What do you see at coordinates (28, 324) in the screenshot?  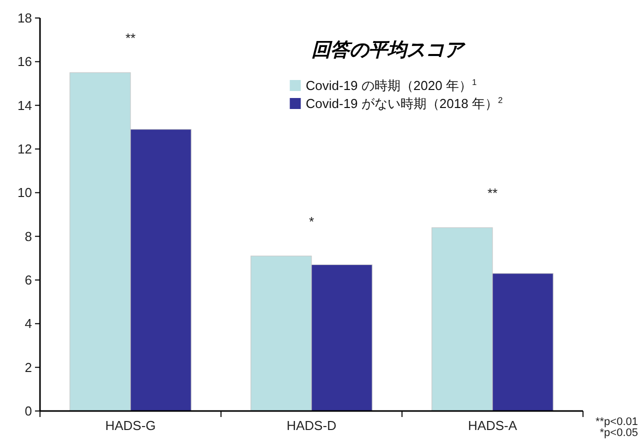 I see `y-tick-label: 4` at bounding box center [28, 324].